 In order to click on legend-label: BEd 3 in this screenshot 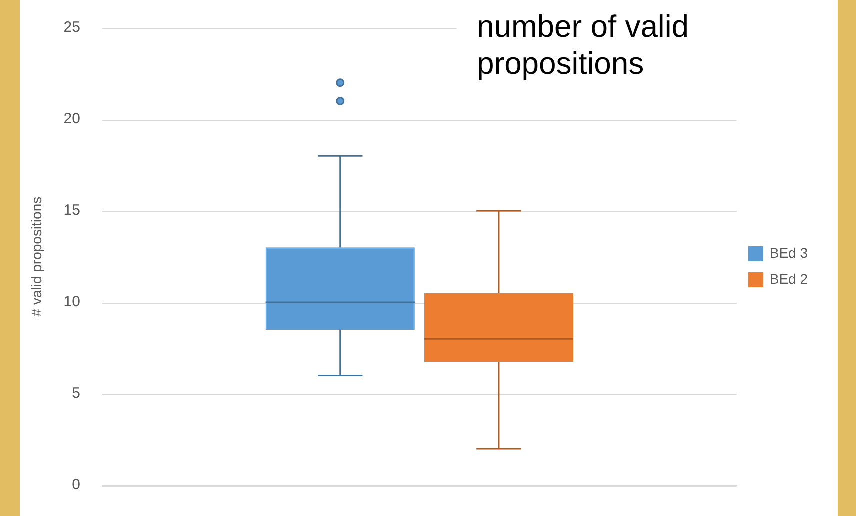, I will do `click(789, 252)`.